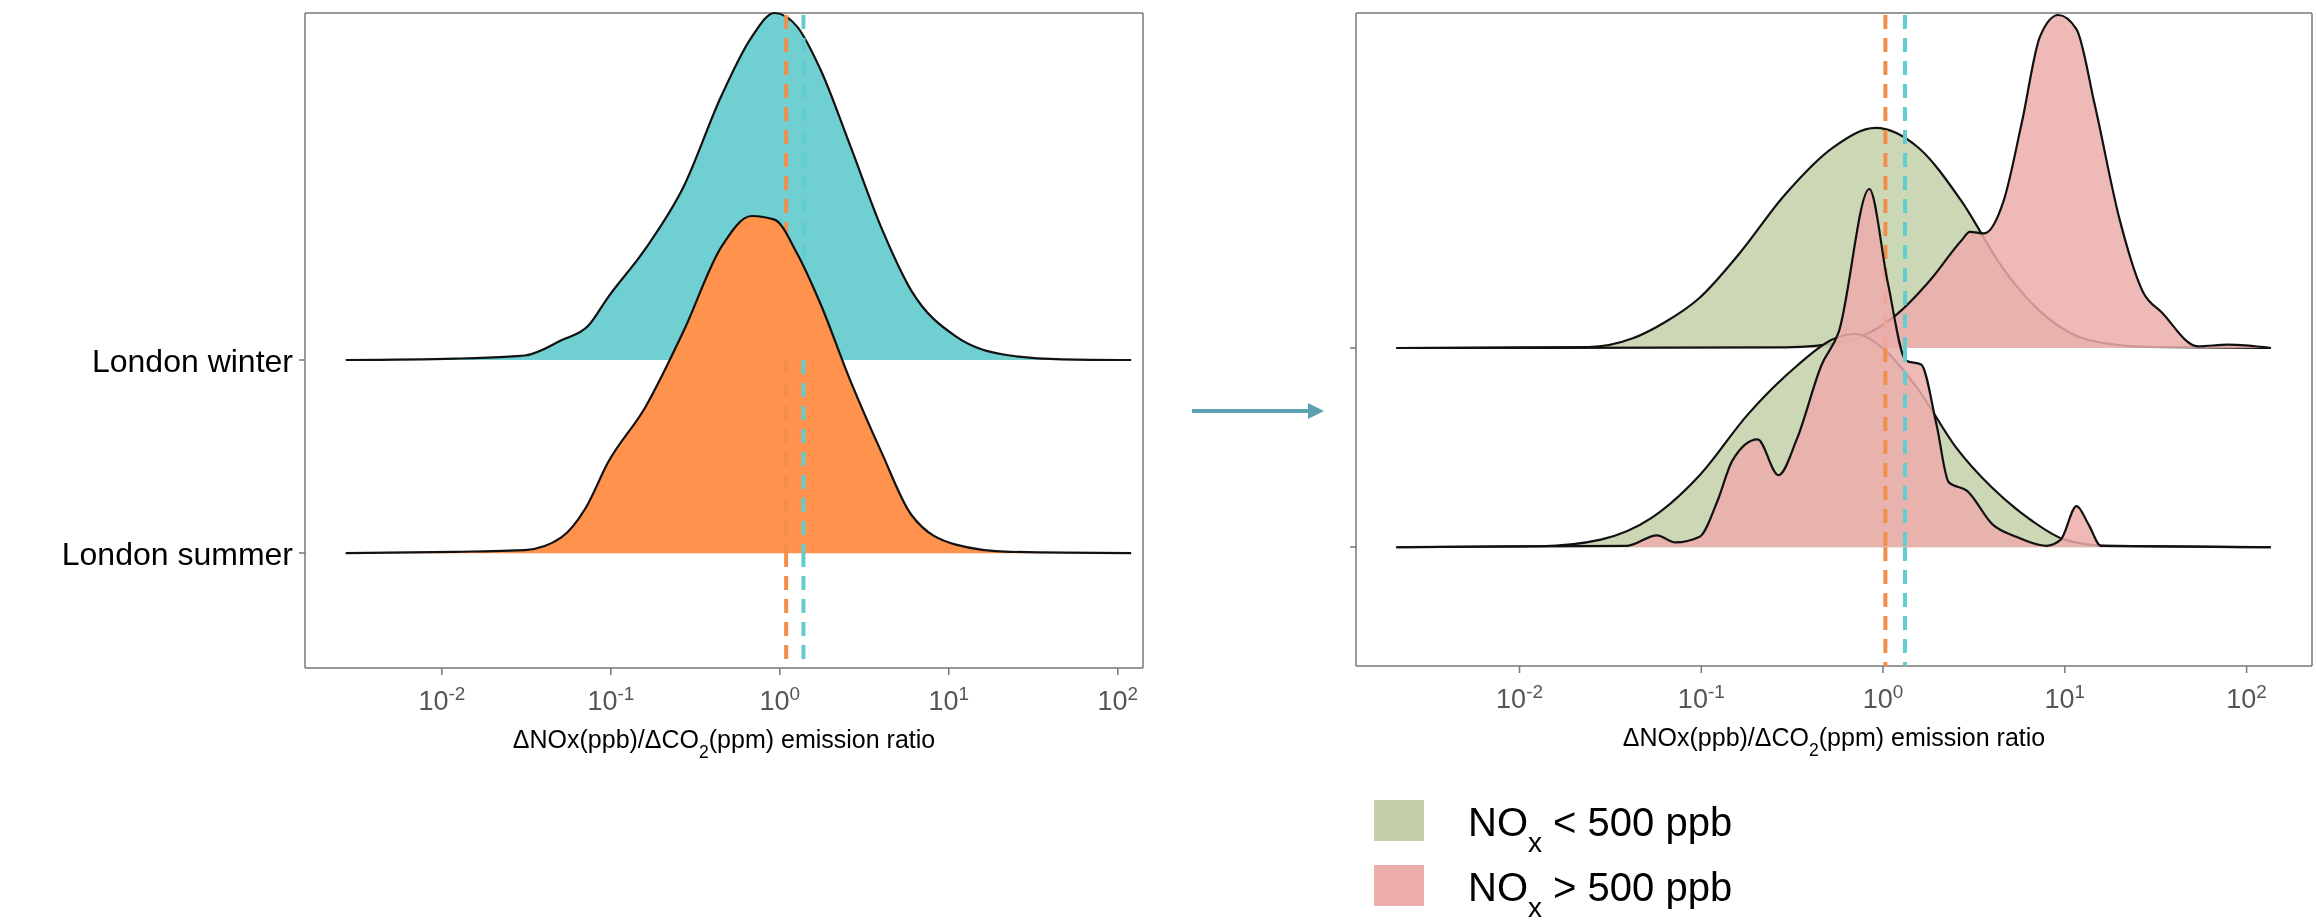 The height and width of the screenshot is (921, 2316). What do you see at coordinates (192, 361) in the screenshot?
I see `y-axis-title: London winter` at bounding box center [192, 361].